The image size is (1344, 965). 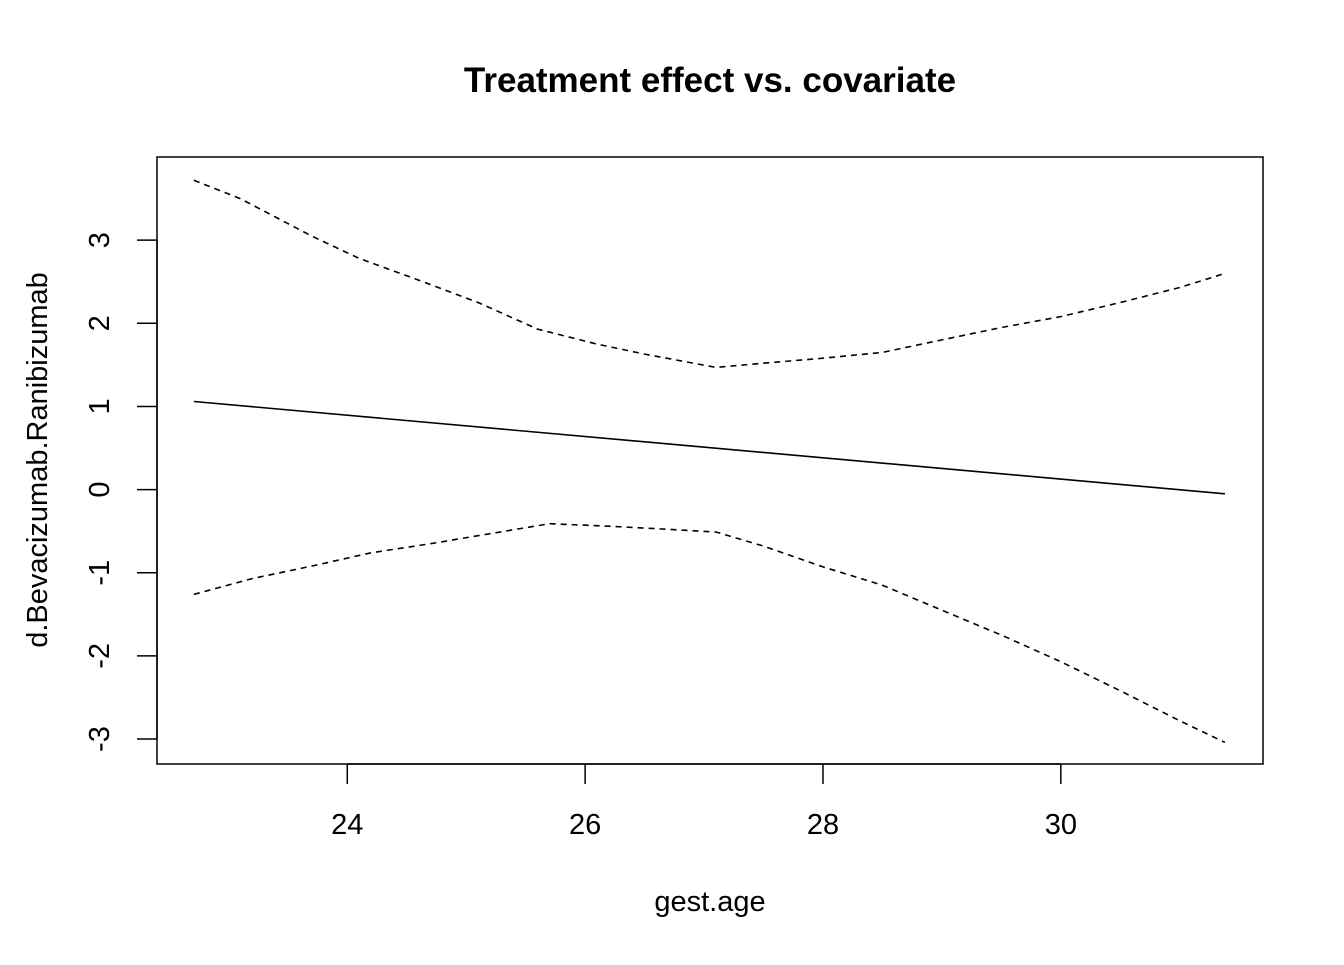 I want to click on y-axis-label: d.Bevacizumab.Ranibizumab, so click(x=38, y=460).